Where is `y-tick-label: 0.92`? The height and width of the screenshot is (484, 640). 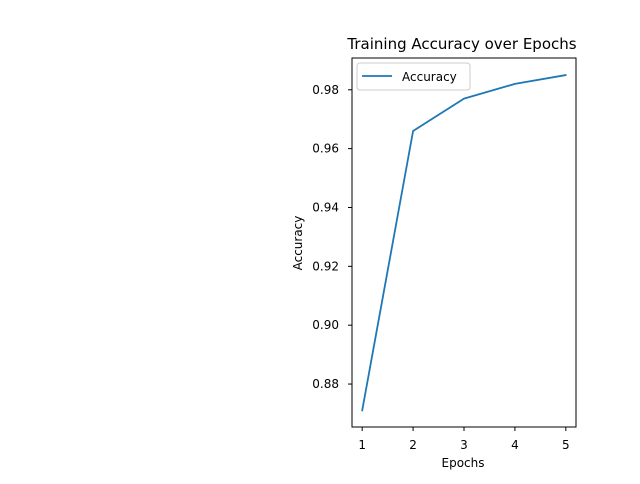
y-tick-label: 0.92 is located at coordinates (325, 266).